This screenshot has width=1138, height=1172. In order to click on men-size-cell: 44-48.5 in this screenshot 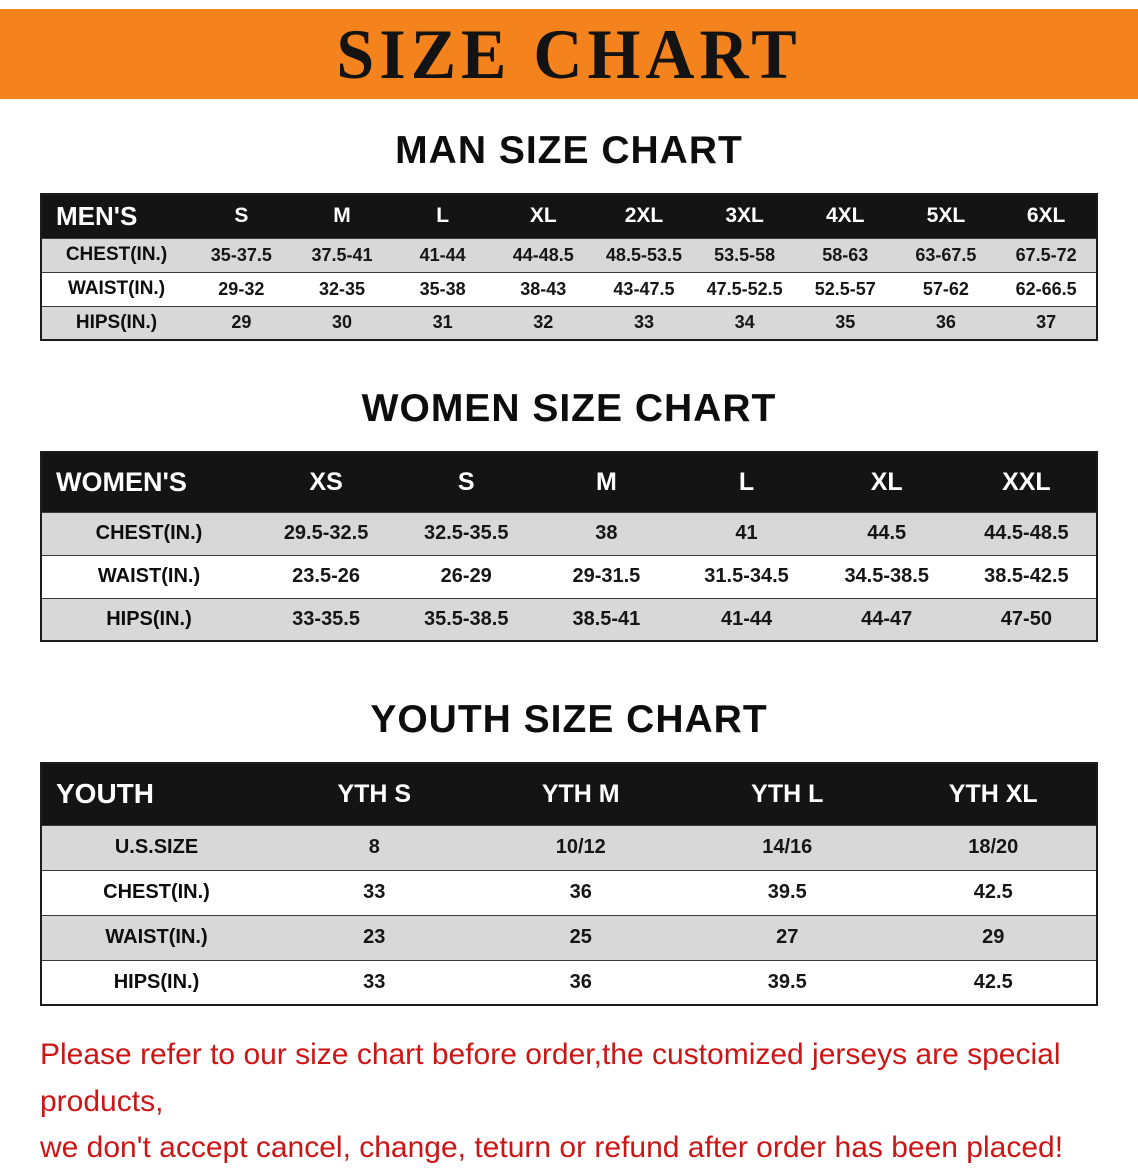, I will do `click(543, 255)`.